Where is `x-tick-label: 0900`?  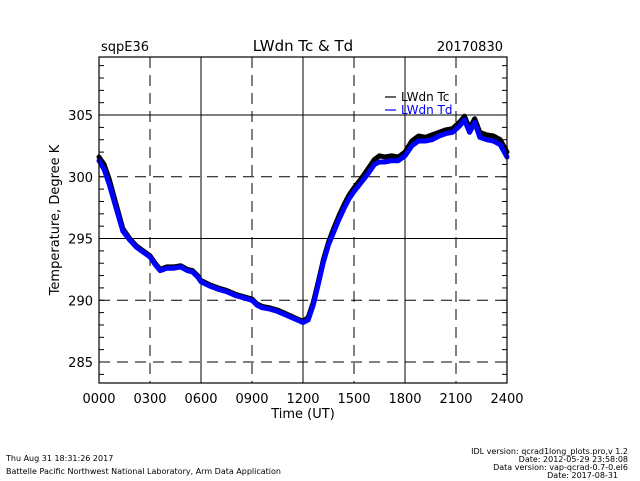 x-tick-label: 0900 is located at coordinates (251, 399).